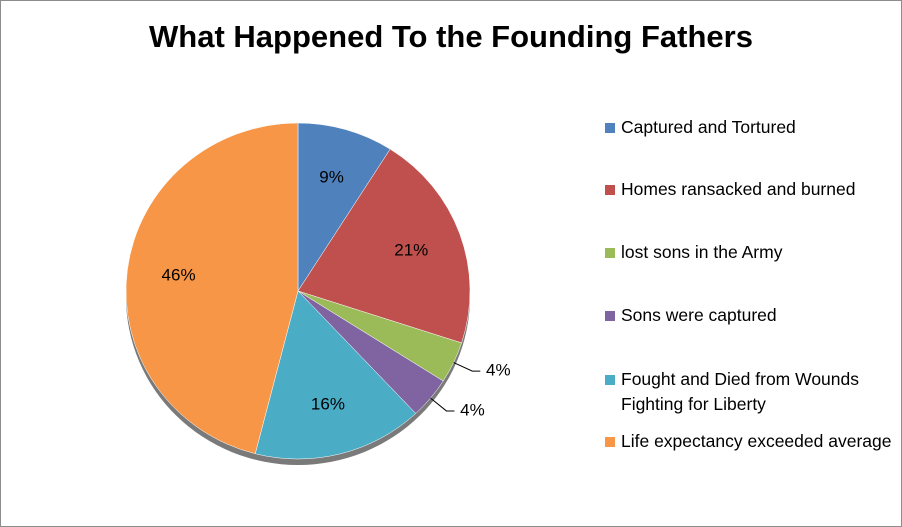 This screenshot has width=902, height=527. Describe the element at coordinates (708, 127) in the screenshot. I see `legend-label: Captured and Tortured` at that location.